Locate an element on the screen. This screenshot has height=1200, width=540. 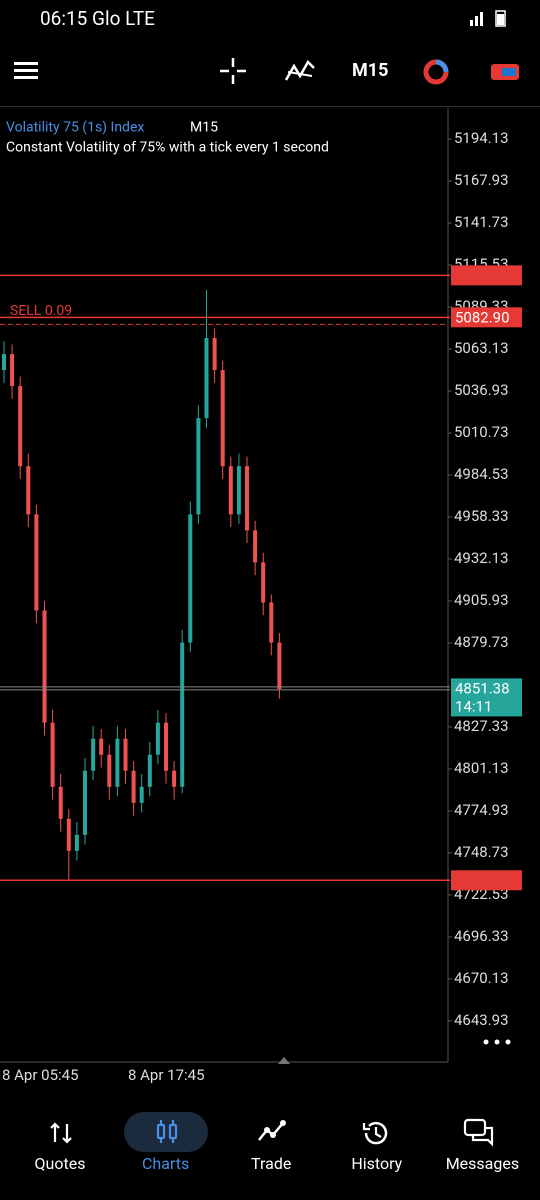
current-price-box is located at coordinates (486, 697).